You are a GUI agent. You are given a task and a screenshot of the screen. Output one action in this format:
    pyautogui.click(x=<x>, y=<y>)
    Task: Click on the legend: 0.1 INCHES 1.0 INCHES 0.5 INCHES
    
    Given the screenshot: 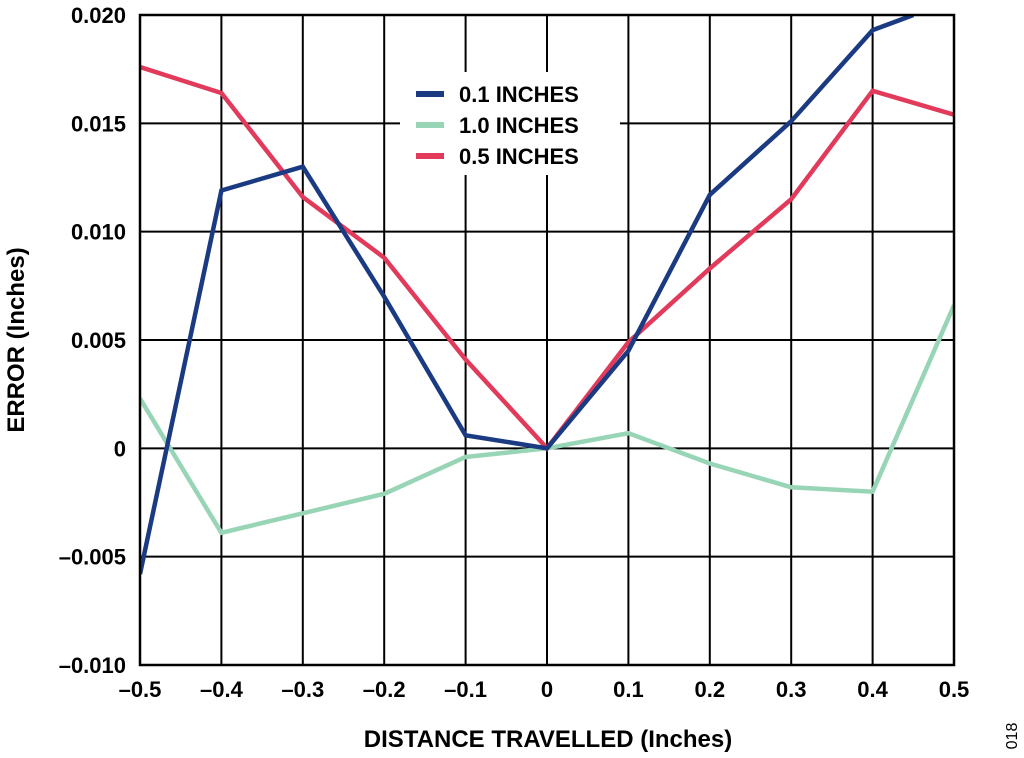 What is the action you would take?
    pyautogui.click(x=510, y=123)
    